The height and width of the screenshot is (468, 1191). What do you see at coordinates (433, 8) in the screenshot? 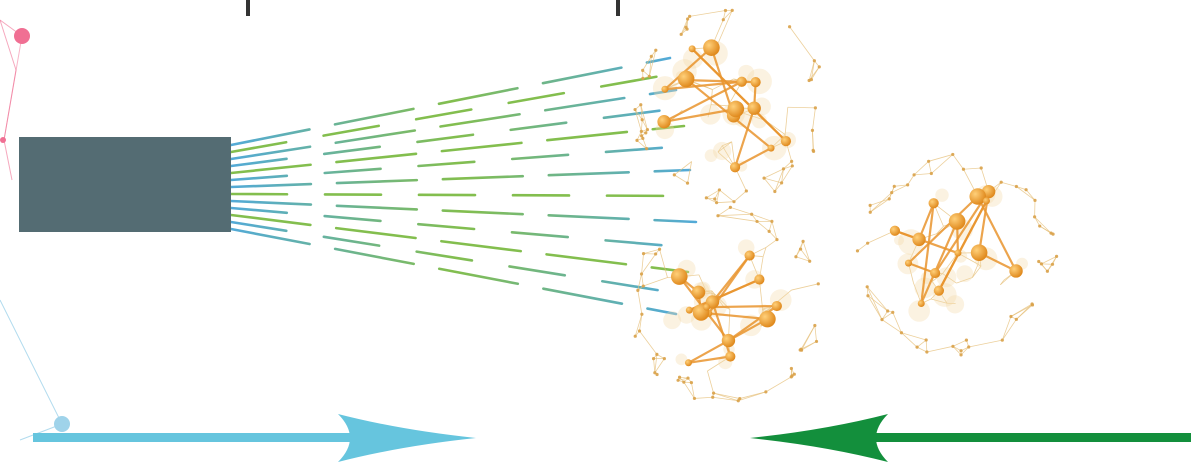
I see `top-tick-marks` at bounding box center [433, 8].